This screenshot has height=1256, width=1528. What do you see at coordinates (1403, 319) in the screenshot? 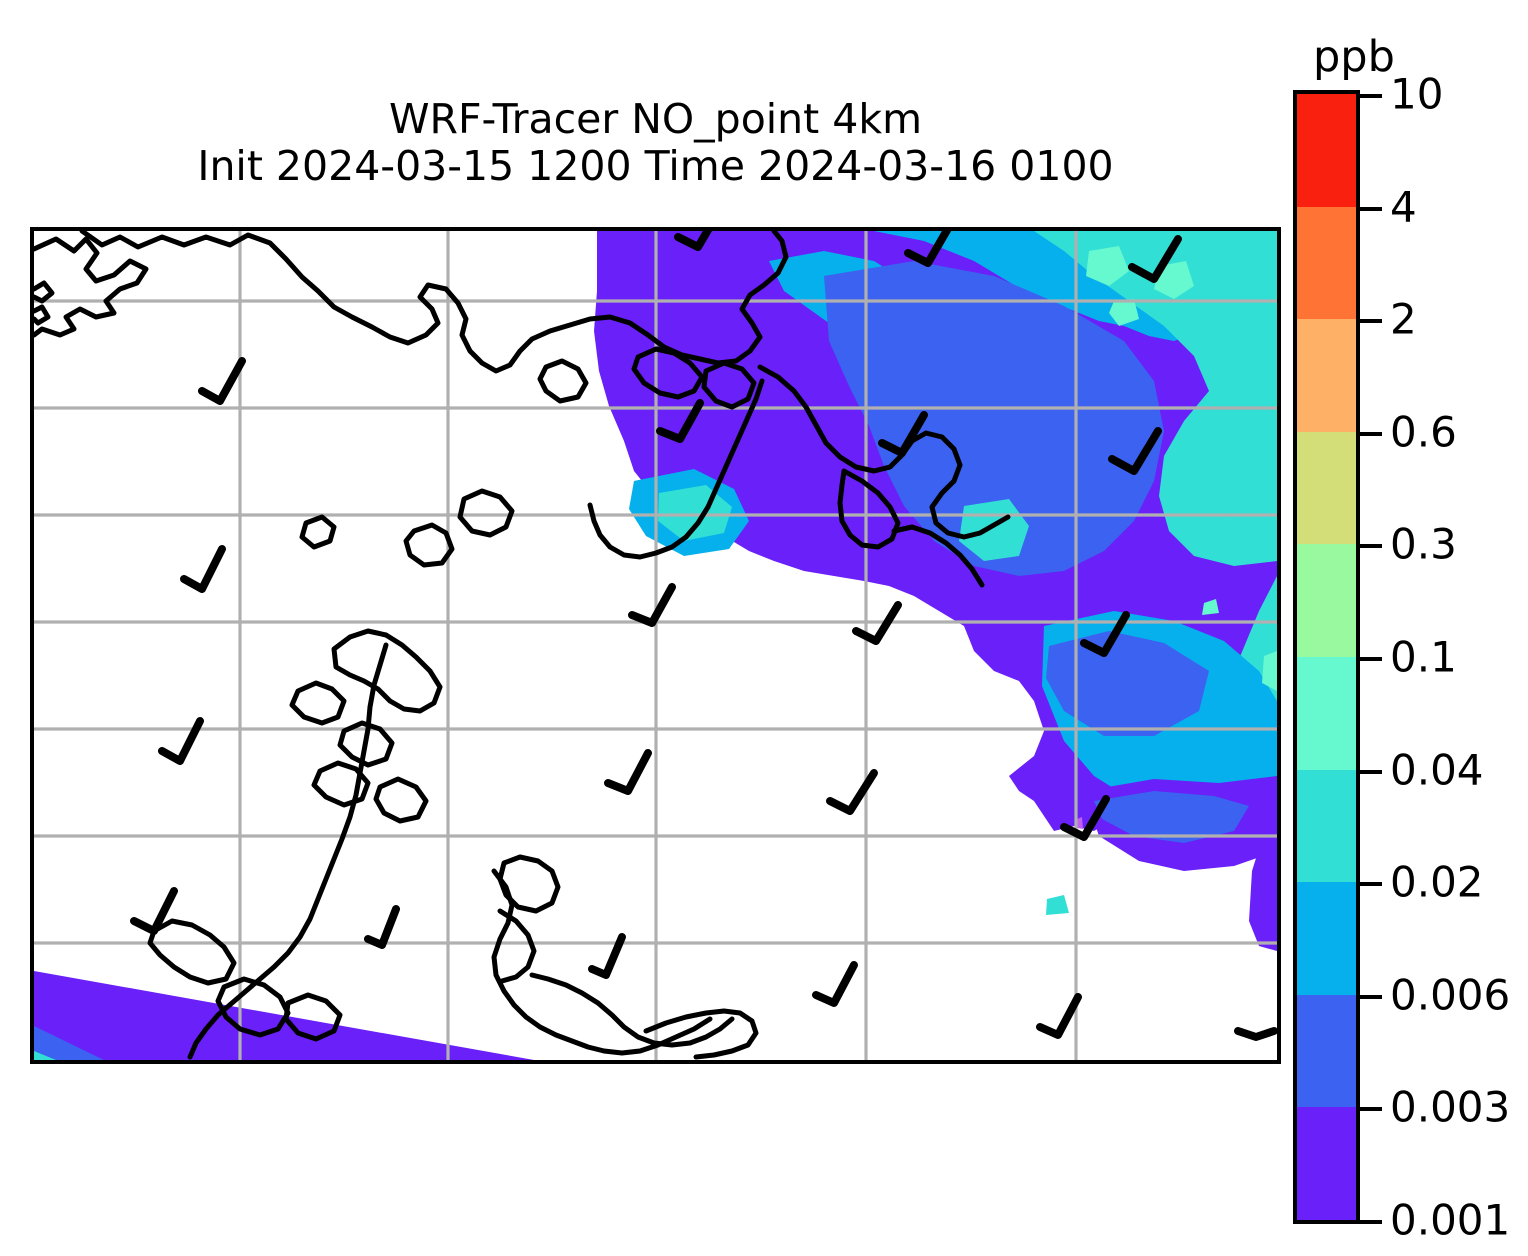
I see `colorbar-tick-label: 2` at bounding box center [1403, 319].